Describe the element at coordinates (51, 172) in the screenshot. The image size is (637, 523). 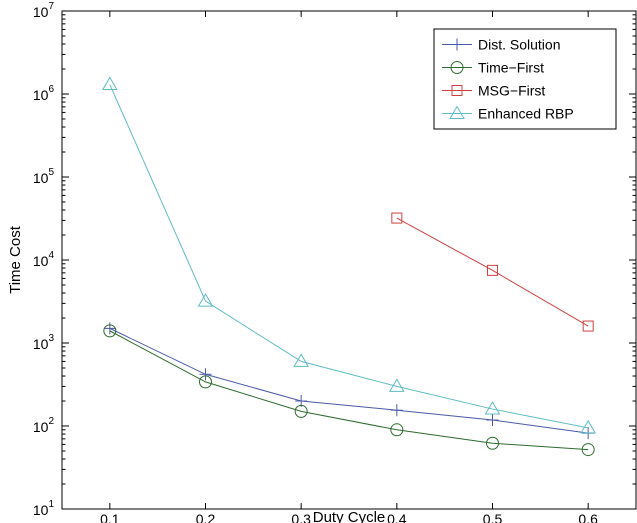
I see `y-tick-exponent: 5` at that location.